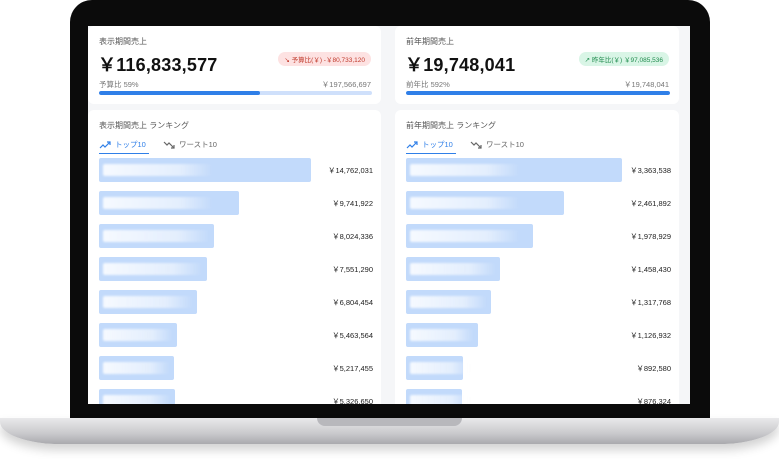  I want to click on ranking-row: ￥5,326,650, so click(236, 396).